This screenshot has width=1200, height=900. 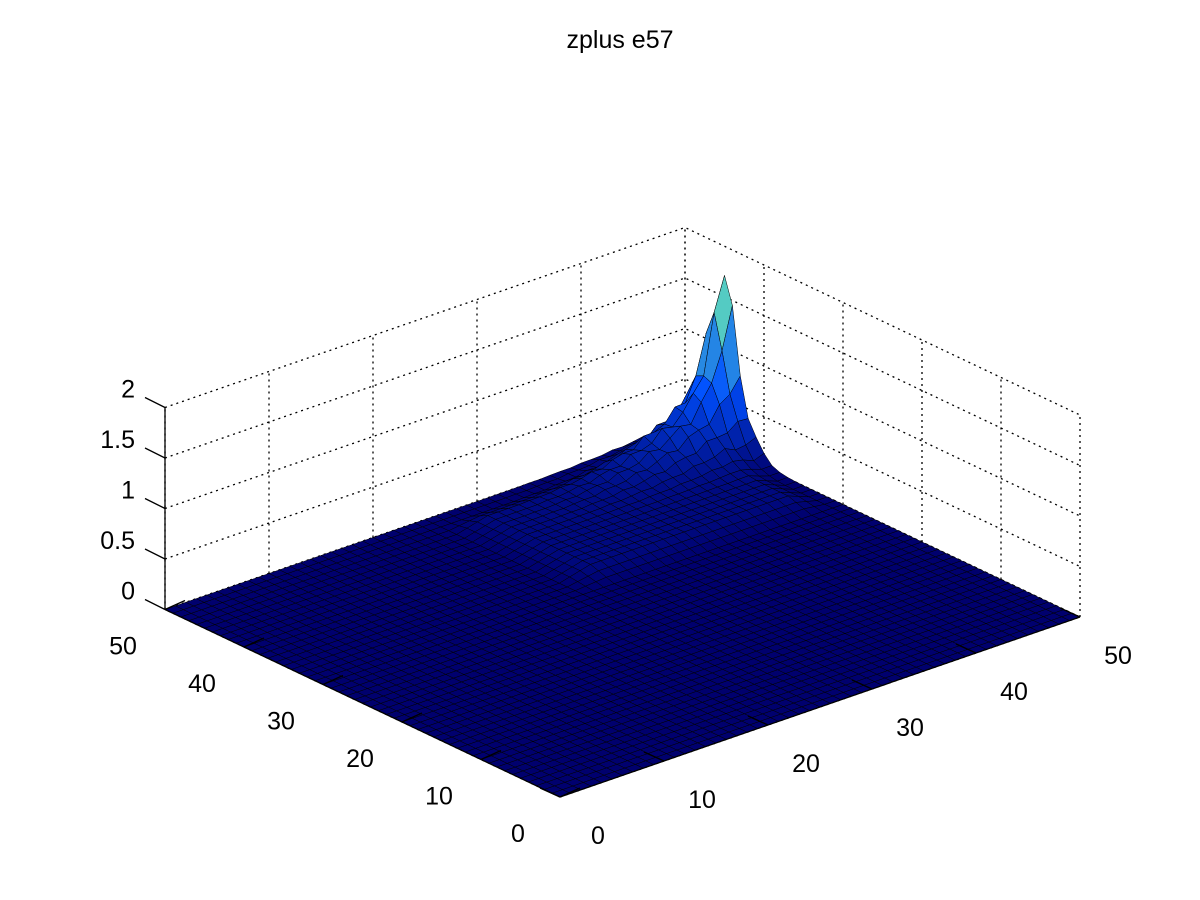 I want to click on z-tick-label: 1.5, so click(x=117, y=440).